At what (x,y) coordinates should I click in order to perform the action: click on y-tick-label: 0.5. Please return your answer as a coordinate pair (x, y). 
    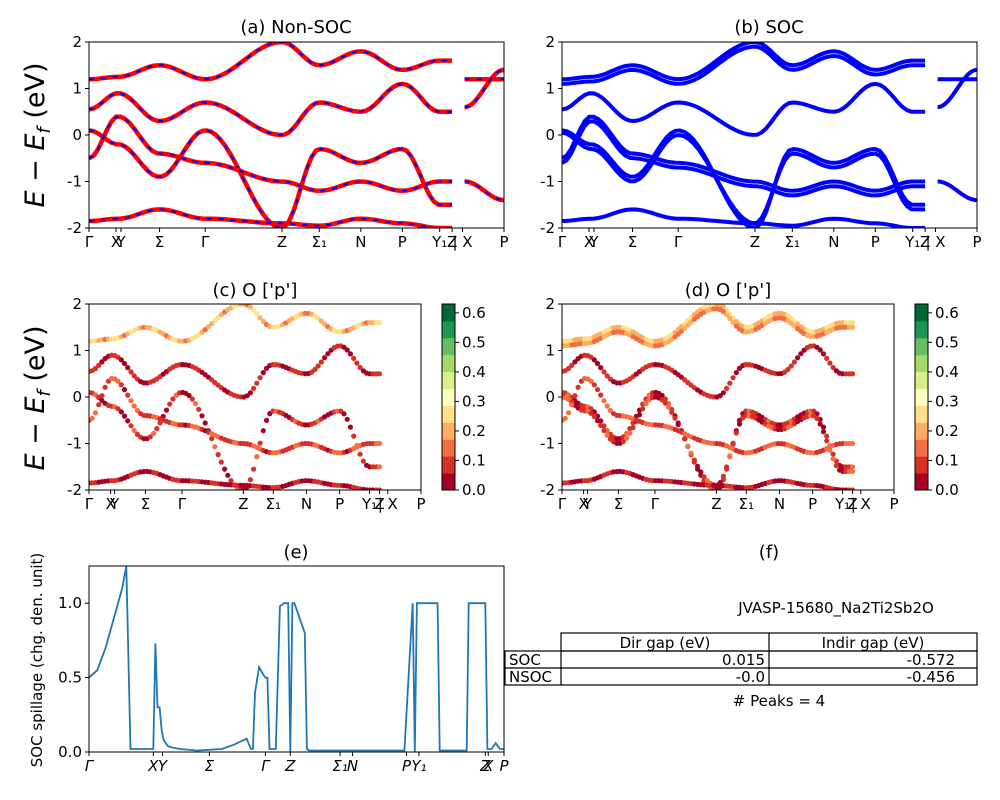
    Looking at the image, I should click on (70, 678).